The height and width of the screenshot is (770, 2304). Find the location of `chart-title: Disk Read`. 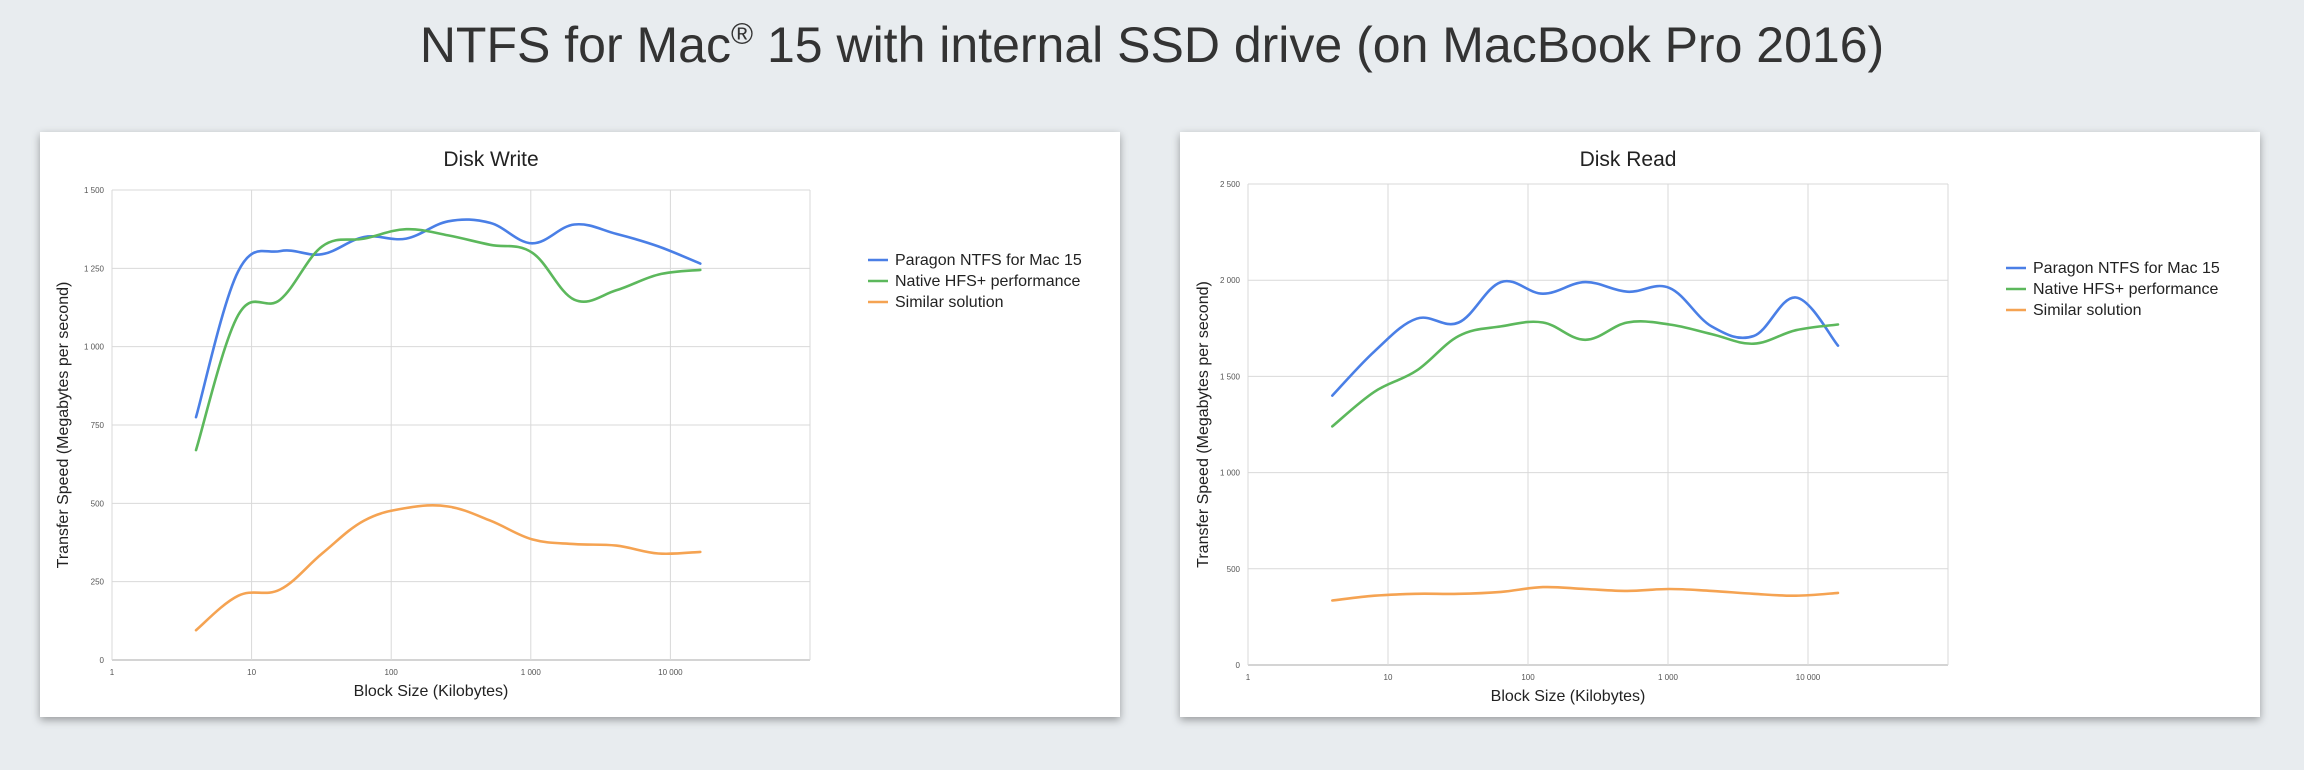

chart-title: Disk Read is located at coordinates (1628, 159).